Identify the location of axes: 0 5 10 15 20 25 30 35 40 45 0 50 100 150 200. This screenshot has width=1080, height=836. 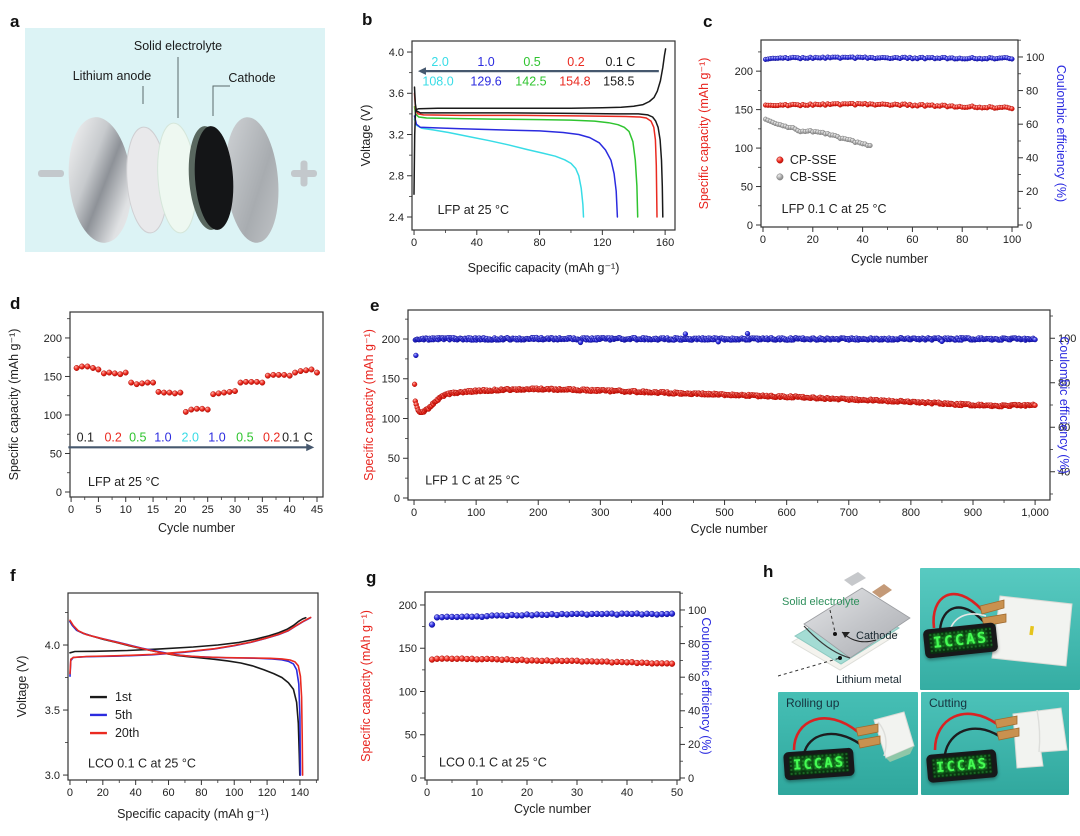
(183, 417).